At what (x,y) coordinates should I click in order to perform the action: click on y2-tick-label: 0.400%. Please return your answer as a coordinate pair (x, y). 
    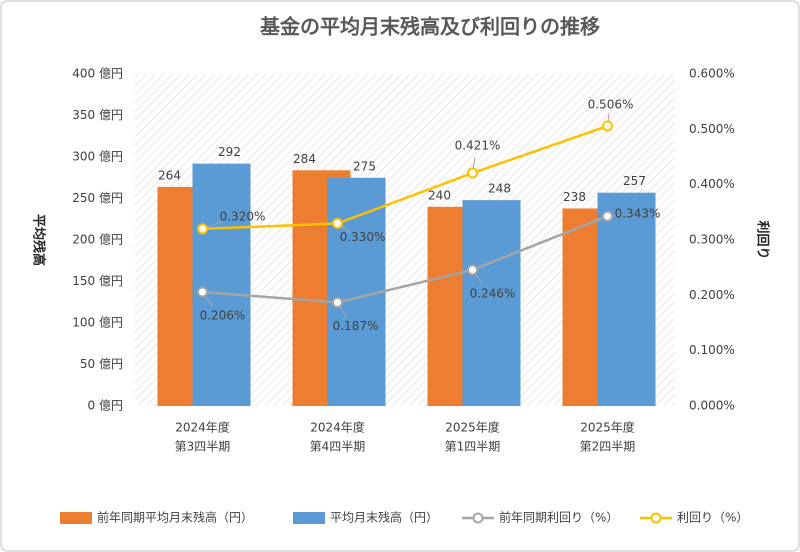
    Looking at the image, I should click on (712, 184).